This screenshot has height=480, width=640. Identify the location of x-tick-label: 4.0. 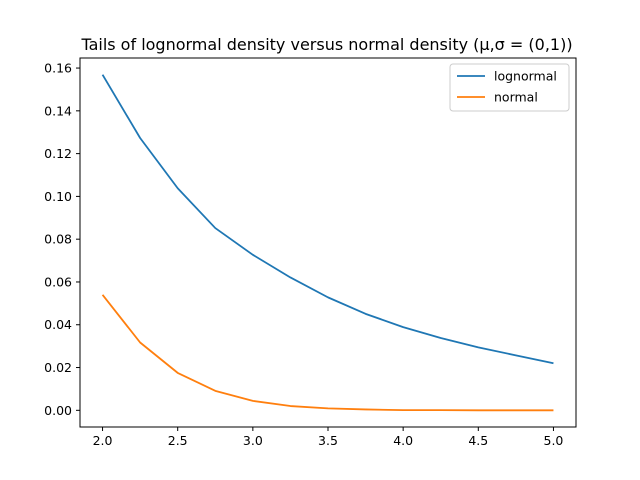
(403, 440).